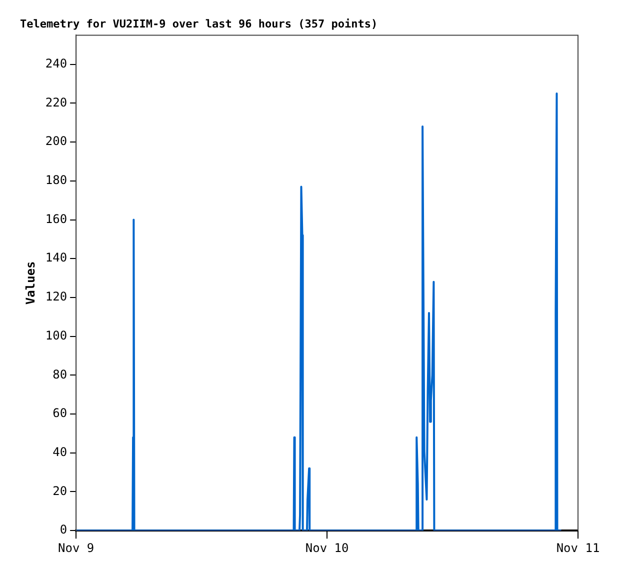 The image size is (618, 579). What do you see at coordinates (60, 491) in the screenshot?
I see `y-tick-label: 20` at bounding box center [60, 491].